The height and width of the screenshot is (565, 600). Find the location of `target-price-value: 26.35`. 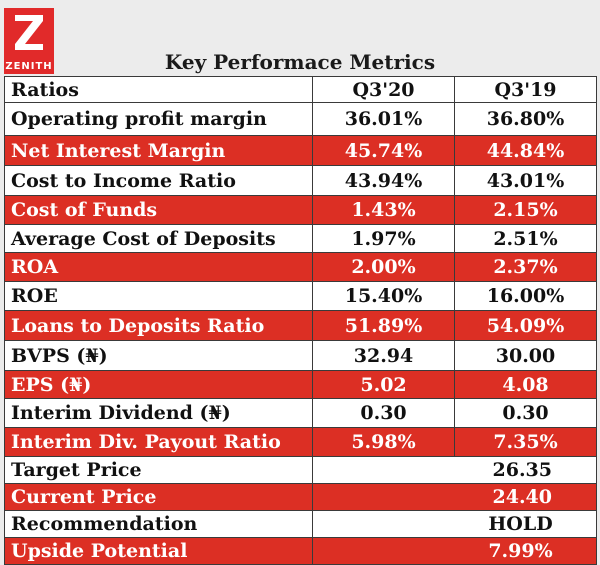

target-price-value: 26.35 is located at coordinates (454, 470).